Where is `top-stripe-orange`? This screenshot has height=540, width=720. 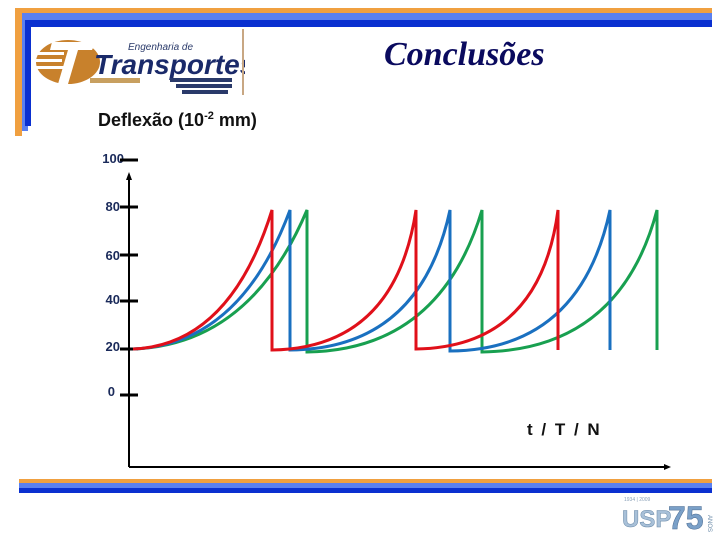 top-stripe-orange is located at coordinates (363, 10).